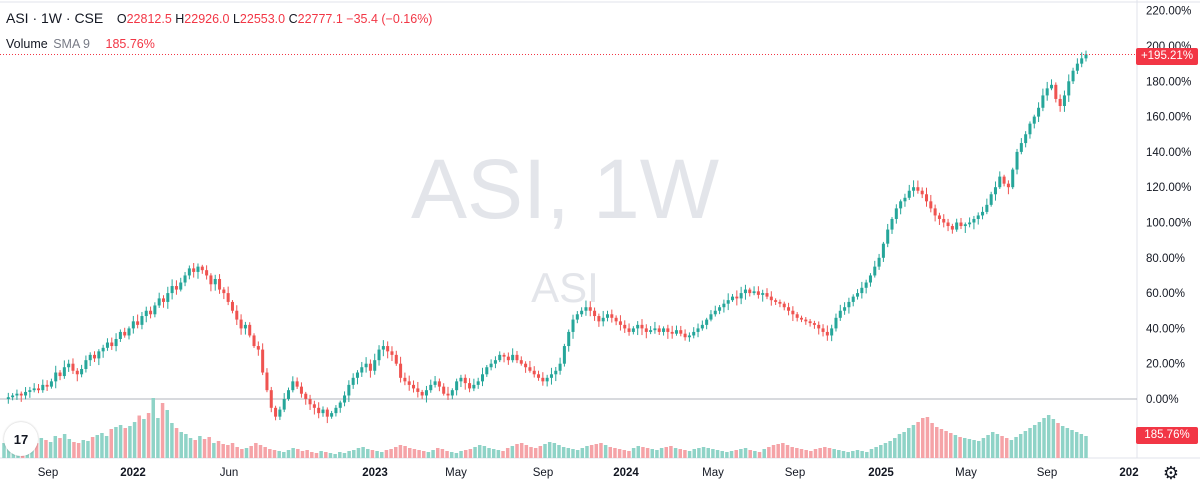  I want to click on tradingview-logo: 17, so click(21, 439).